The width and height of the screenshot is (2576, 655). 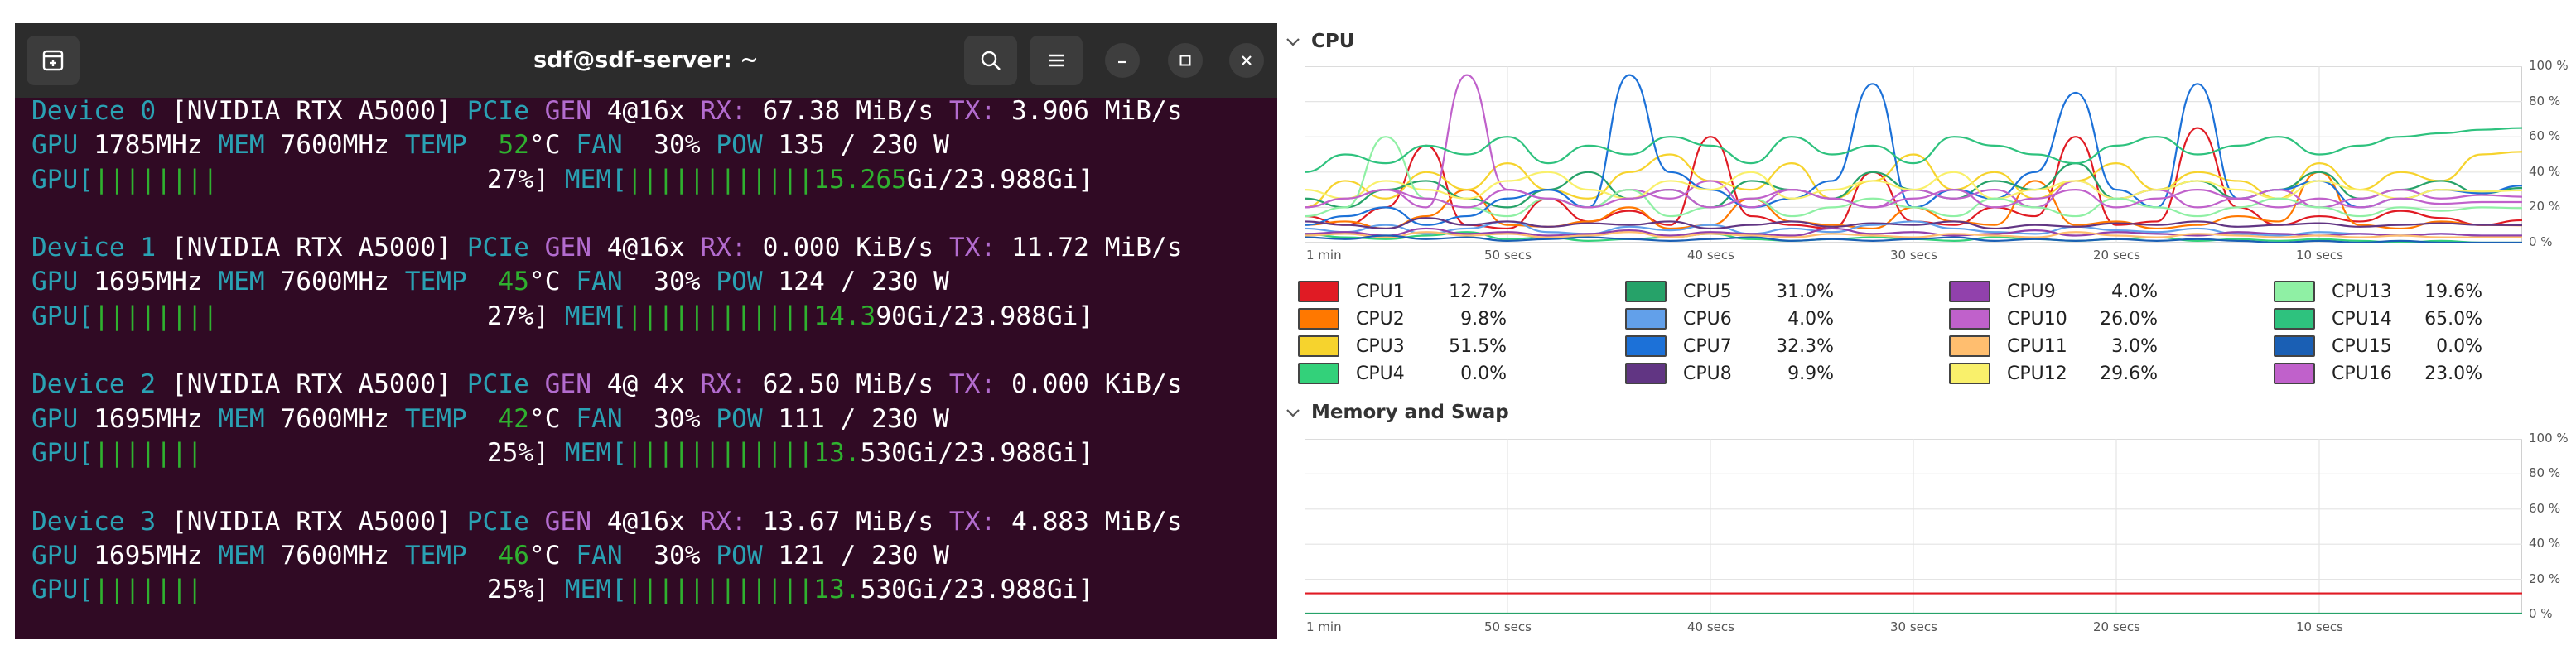 I want to click on device-label: Device 3, so click(x=94, y=522).